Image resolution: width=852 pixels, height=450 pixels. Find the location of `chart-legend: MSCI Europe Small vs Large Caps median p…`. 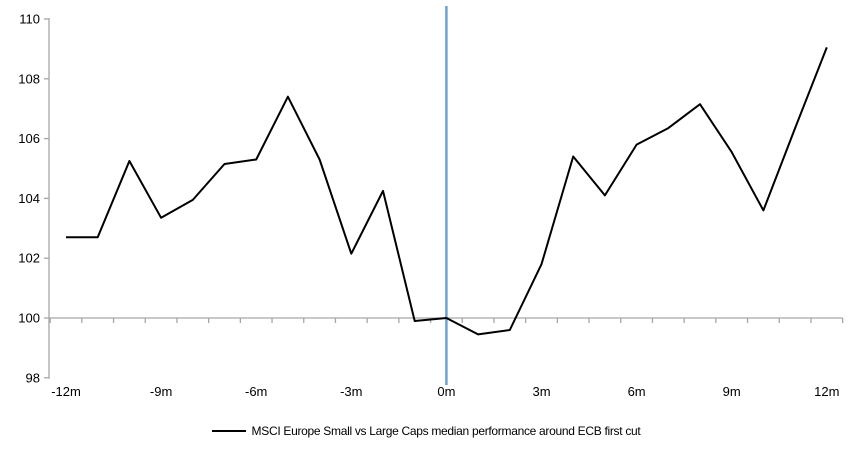

chart-legend: MSCI Europe Small vs Large Caps median p… is located at coordinates (426, 431).